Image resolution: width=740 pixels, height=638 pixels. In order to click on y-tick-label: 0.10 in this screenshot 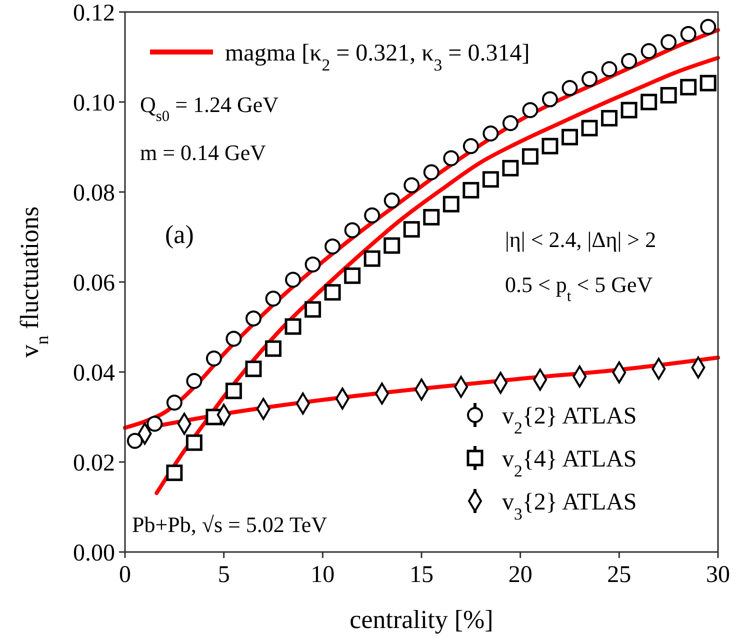, I will do `click(94, 103)`.